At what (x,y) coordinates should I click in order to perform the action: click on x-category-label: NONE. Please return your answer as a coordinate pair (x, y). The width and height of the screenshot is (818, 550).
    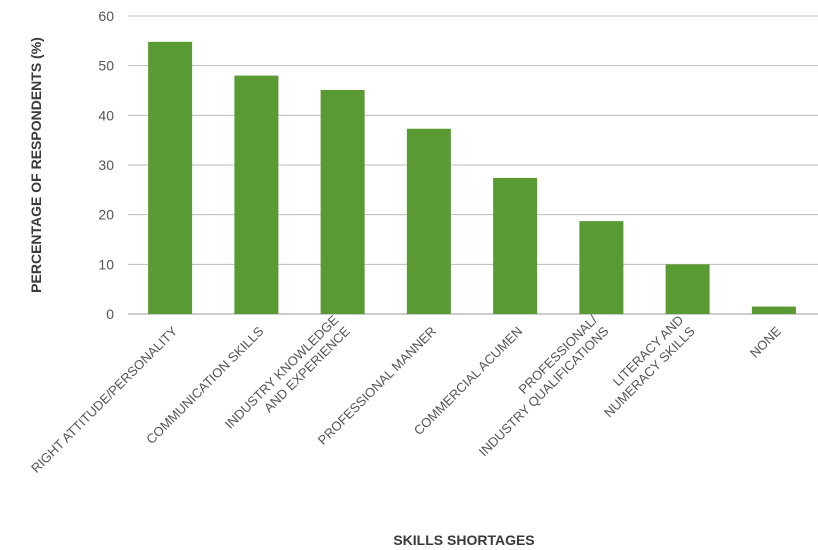
    Looking at the image, I should click on (765, 341).